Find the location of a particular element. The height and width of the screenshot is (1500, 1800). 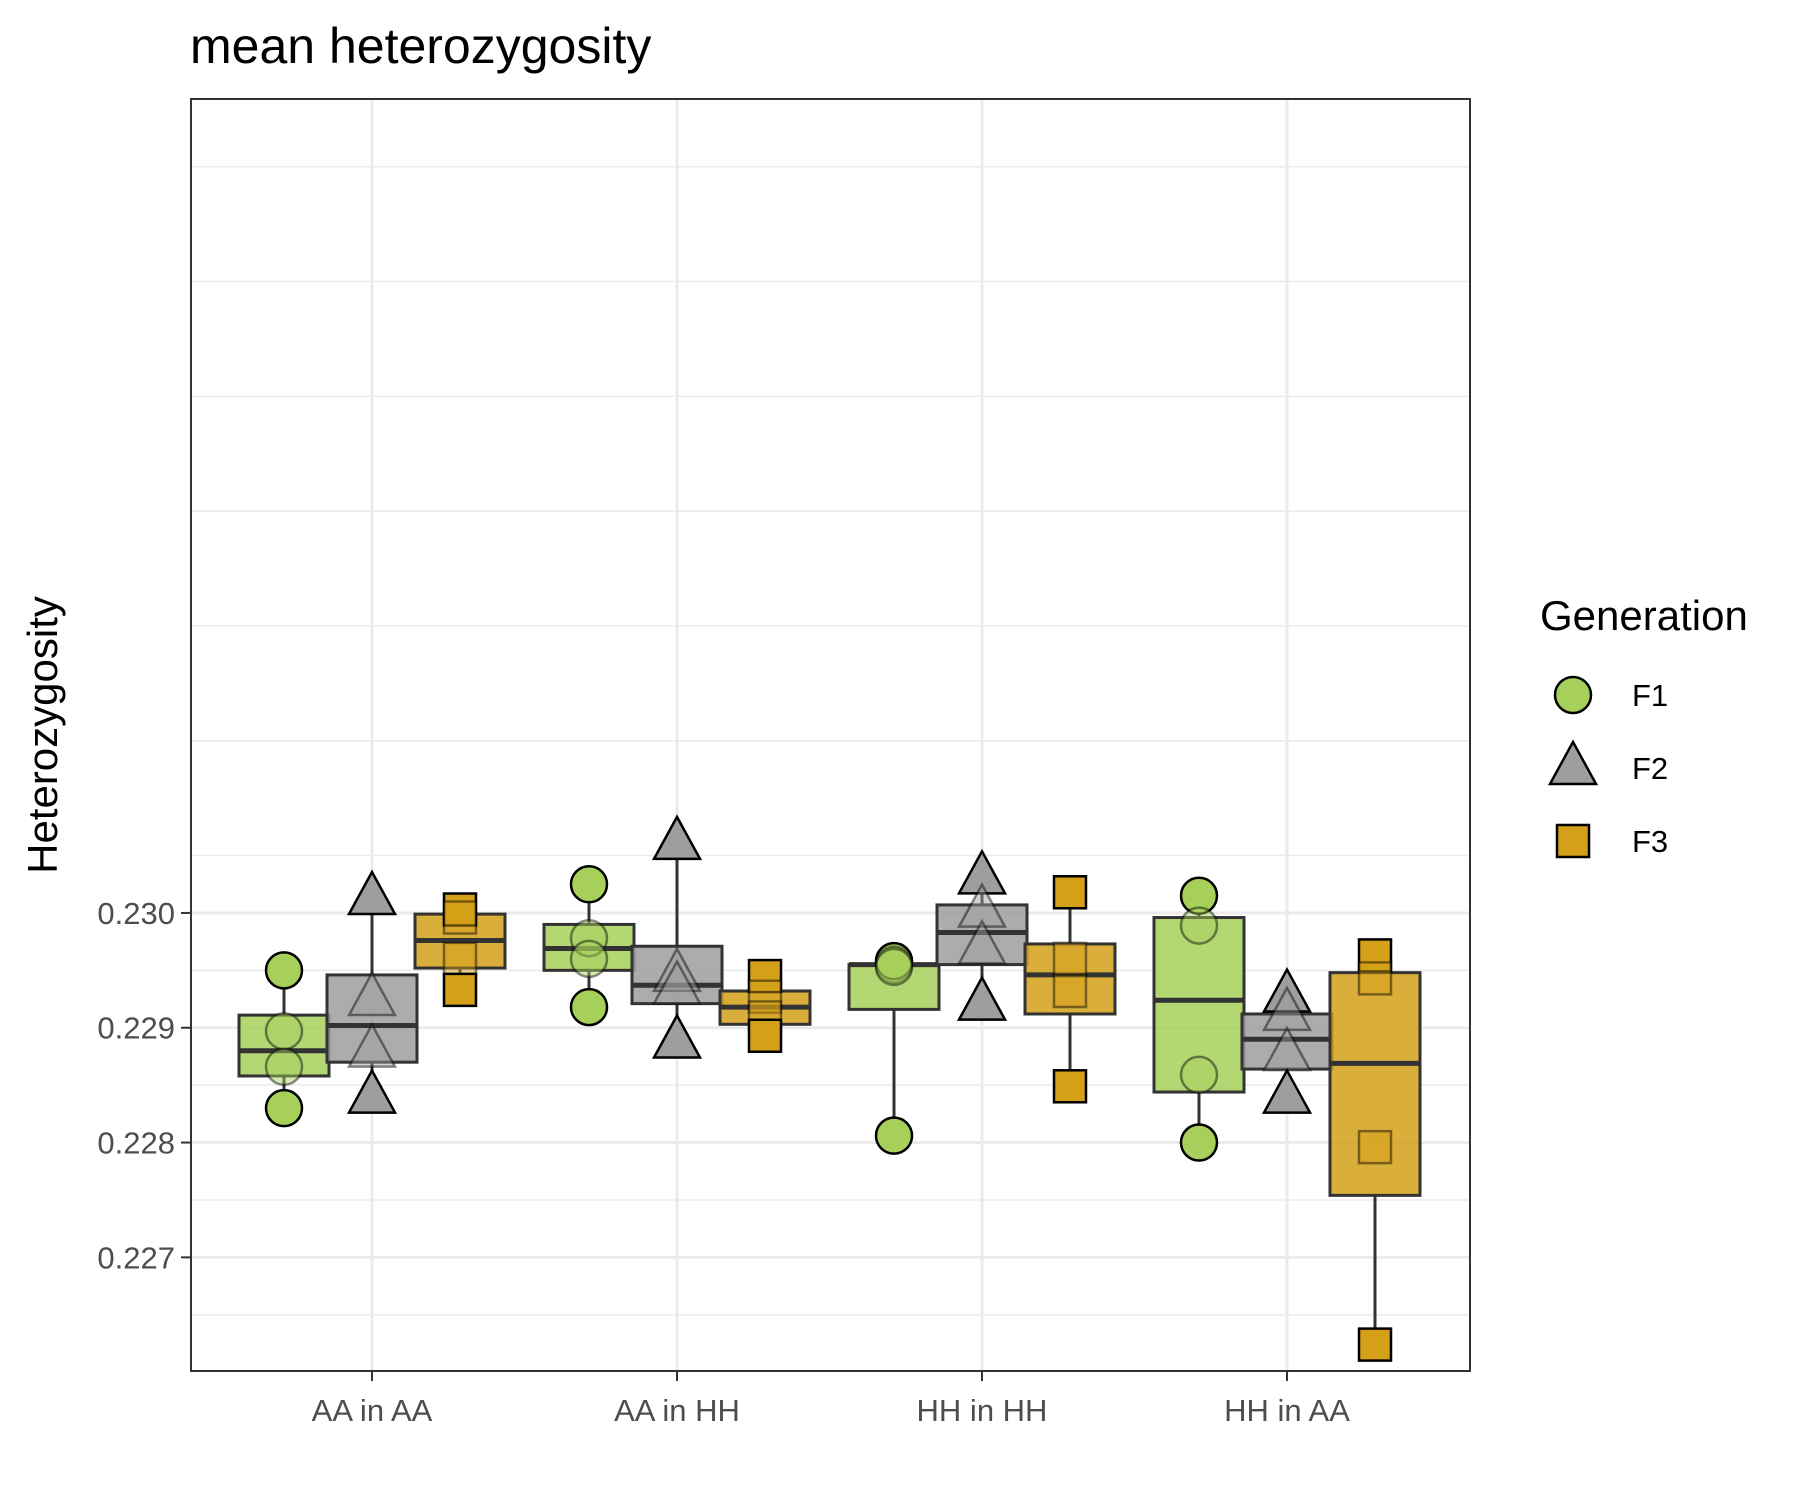

x-tick-label: HH in AA is located at coordinates (1287, 1410).